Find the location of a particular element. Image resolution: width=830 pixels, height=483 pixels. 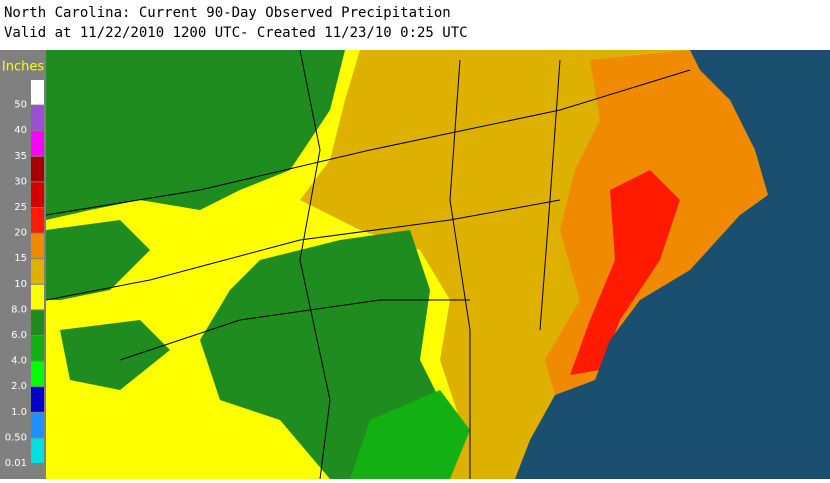

legend-label: 2.0 is located at coordinates (19, 386).